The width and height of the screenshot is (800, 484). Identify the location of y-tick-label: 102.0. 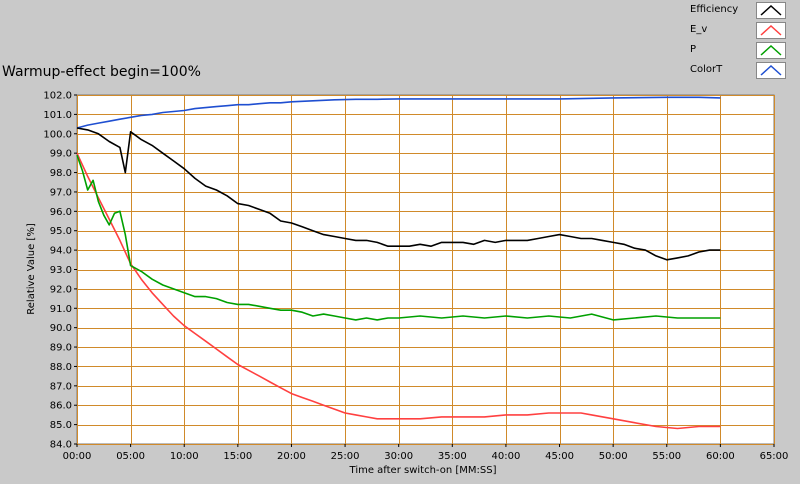
(57, 96).